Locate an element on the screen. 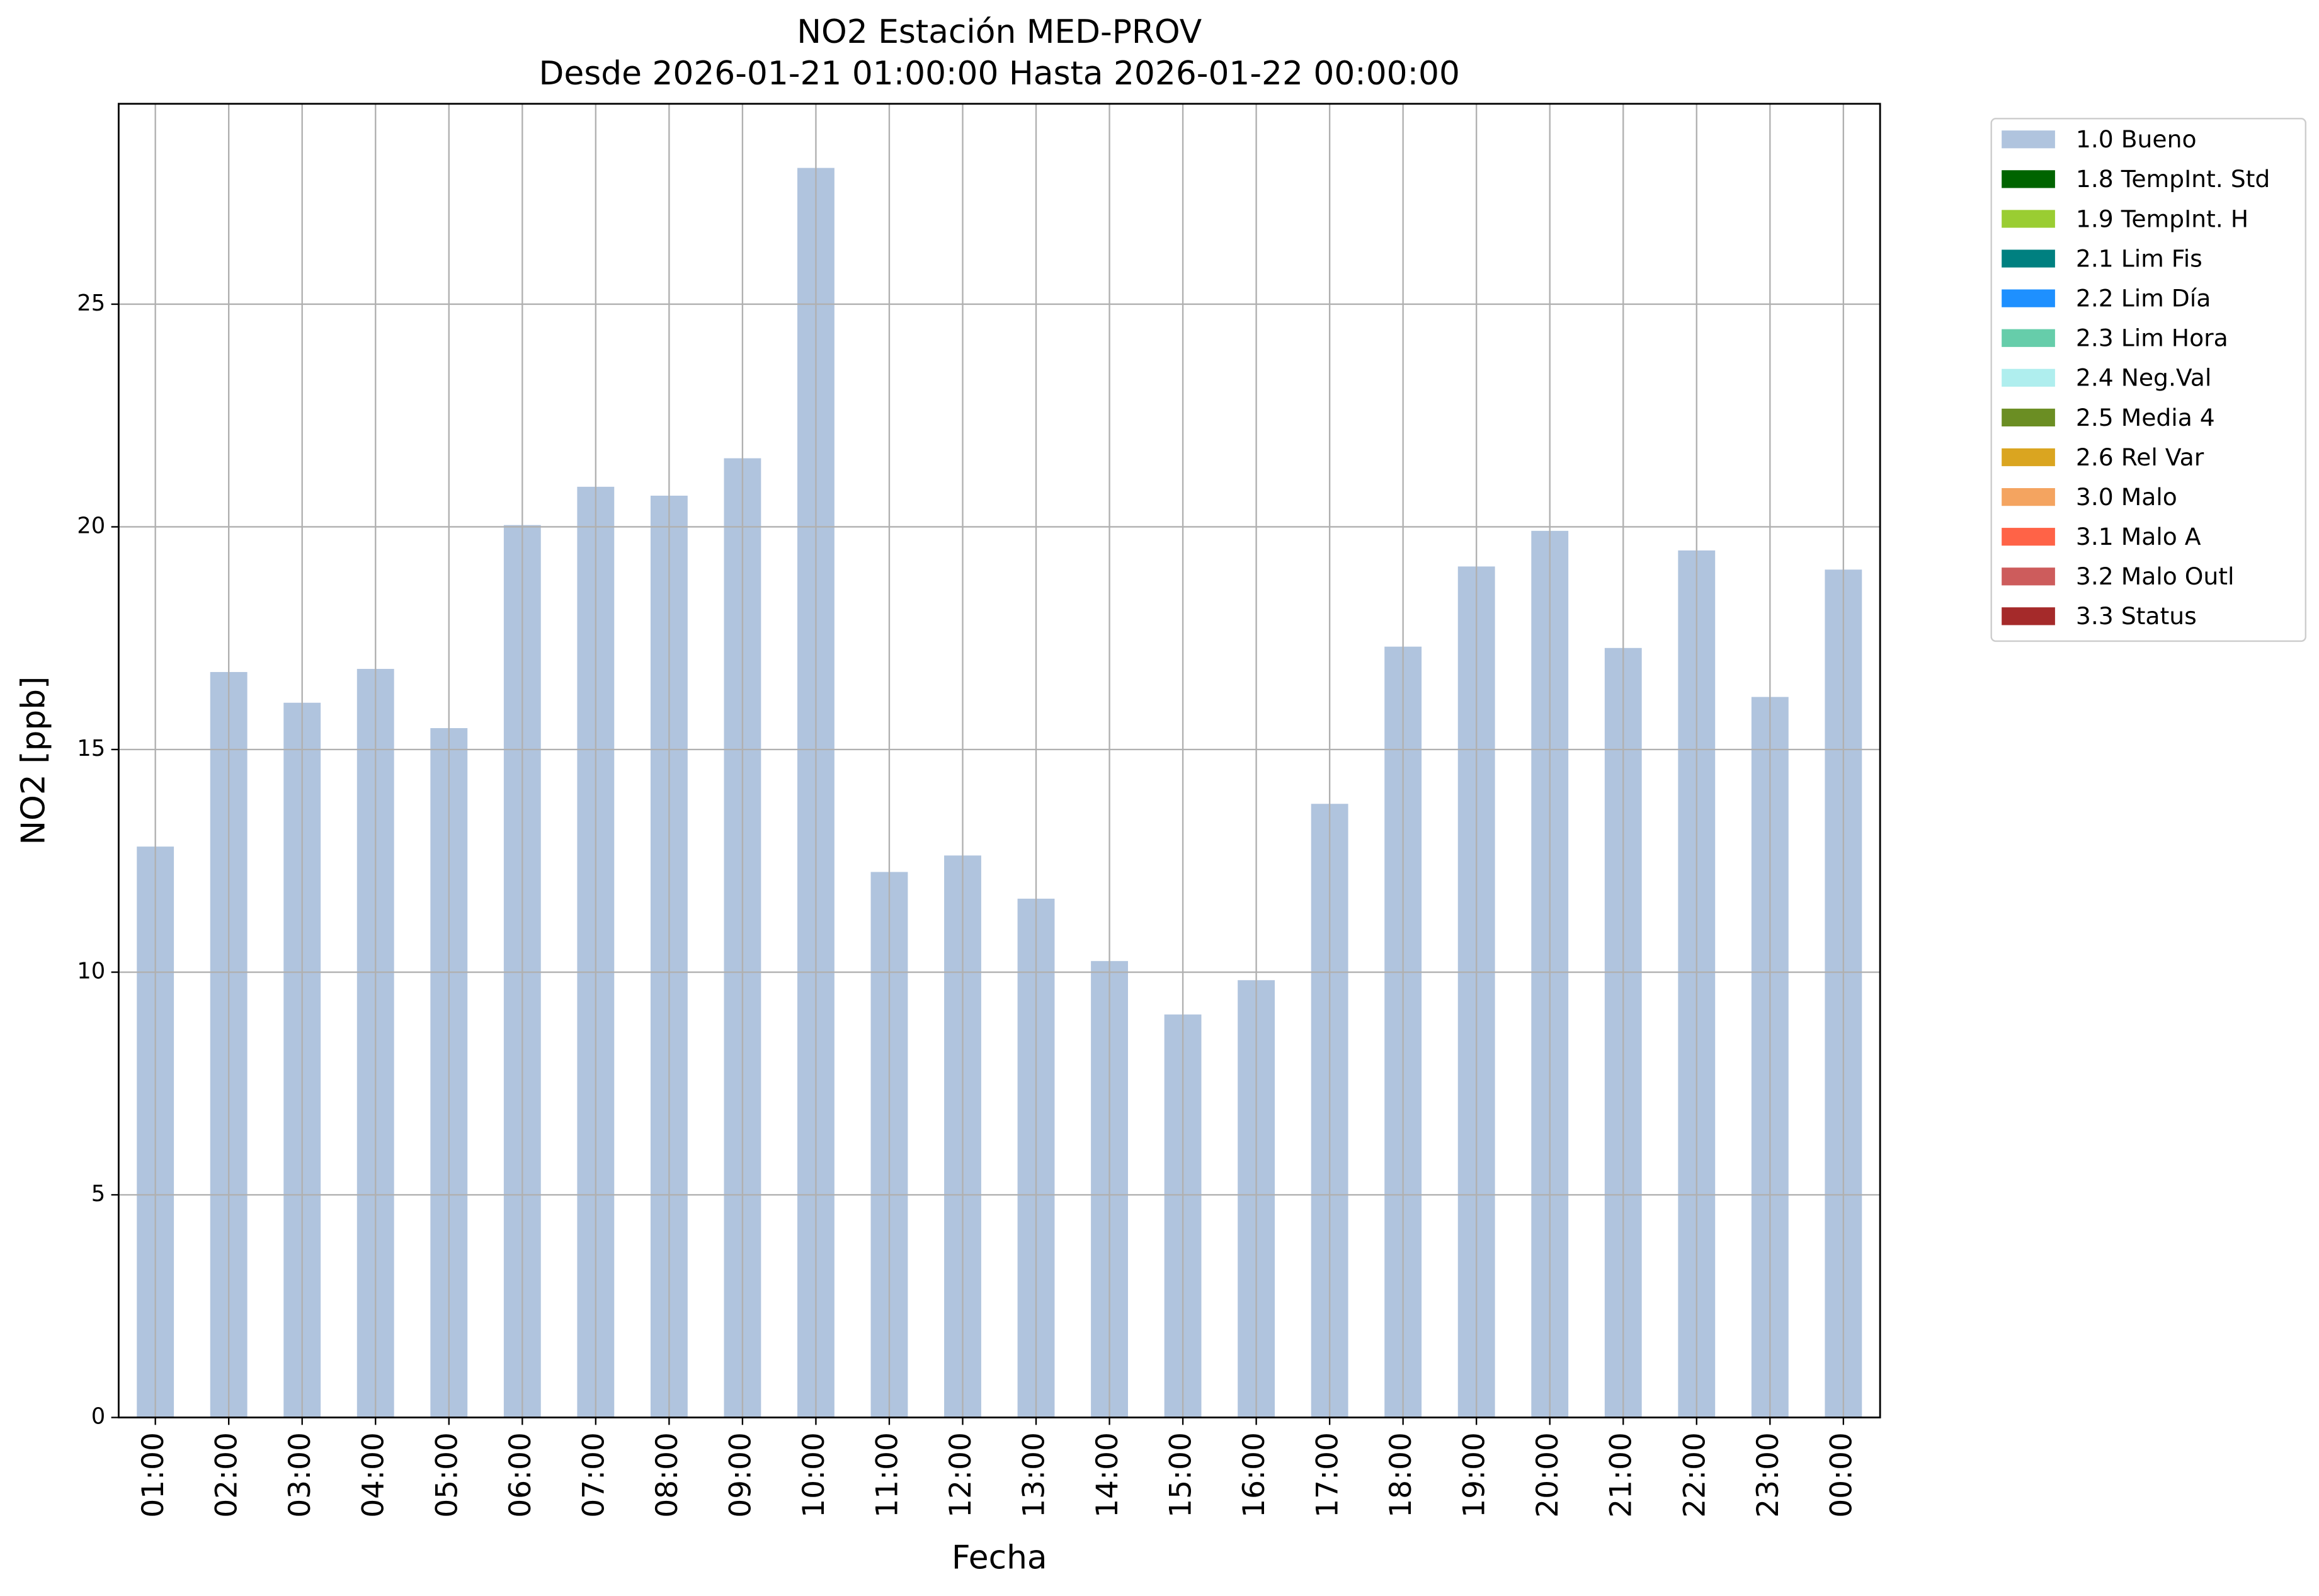 The height and width of the screenshot is (1596, 2319). x-tick-label: 21:00 is located at coordinates (1621, 1475).